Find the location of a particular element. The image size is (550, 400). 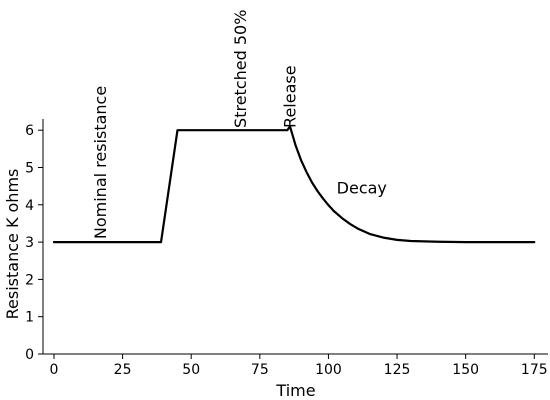

x-tick-label: 175 is located at coordinates (534, 370).